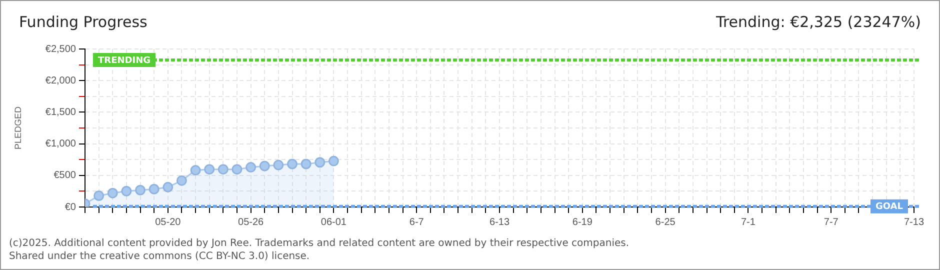 The height and width of the screenshot is (270, 940). What do you see at coordinates (665, 222) in the screenshot?
I see `x-tick-label: 6-25` at bounding box center [665, 222].